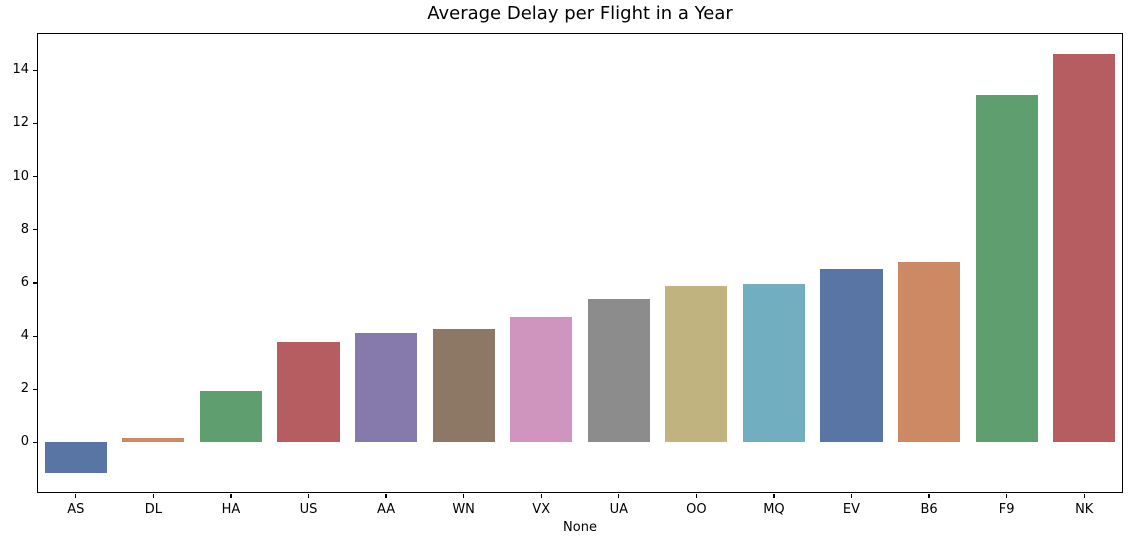  Describe the element at coordinates (929, 509) in the screenshot. I see `x-tick-label-B6: B6` at that location.